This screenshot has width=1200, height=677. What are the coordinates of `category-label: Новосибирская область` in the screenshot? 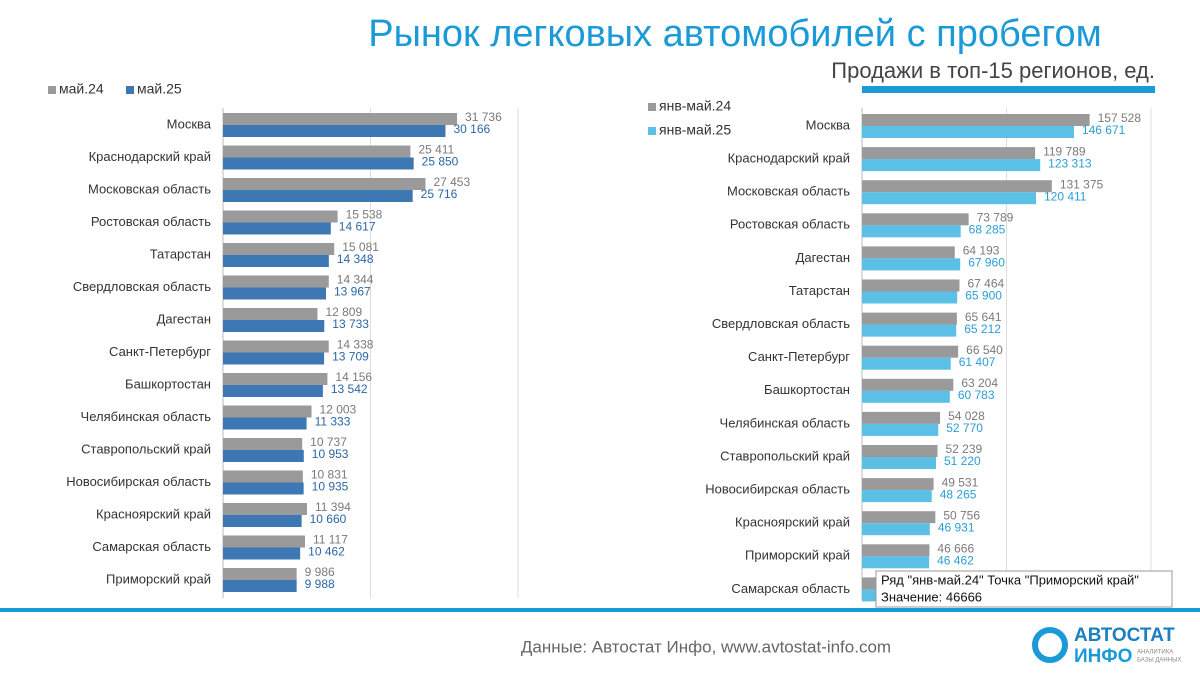 It's located at (138, 481).